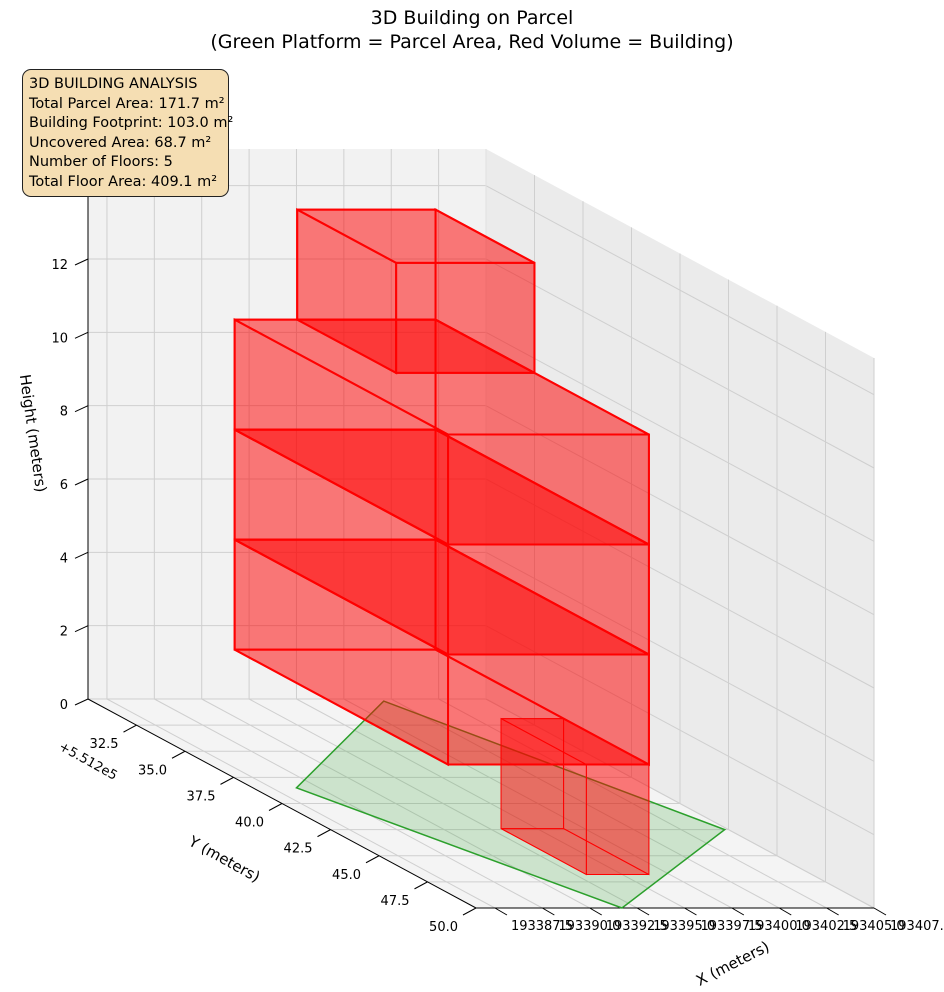  What do you see at coordinates (917, 926) in the screenshot?
I see `x-tick-label: 193407.5` at bounding box center [917, 926].